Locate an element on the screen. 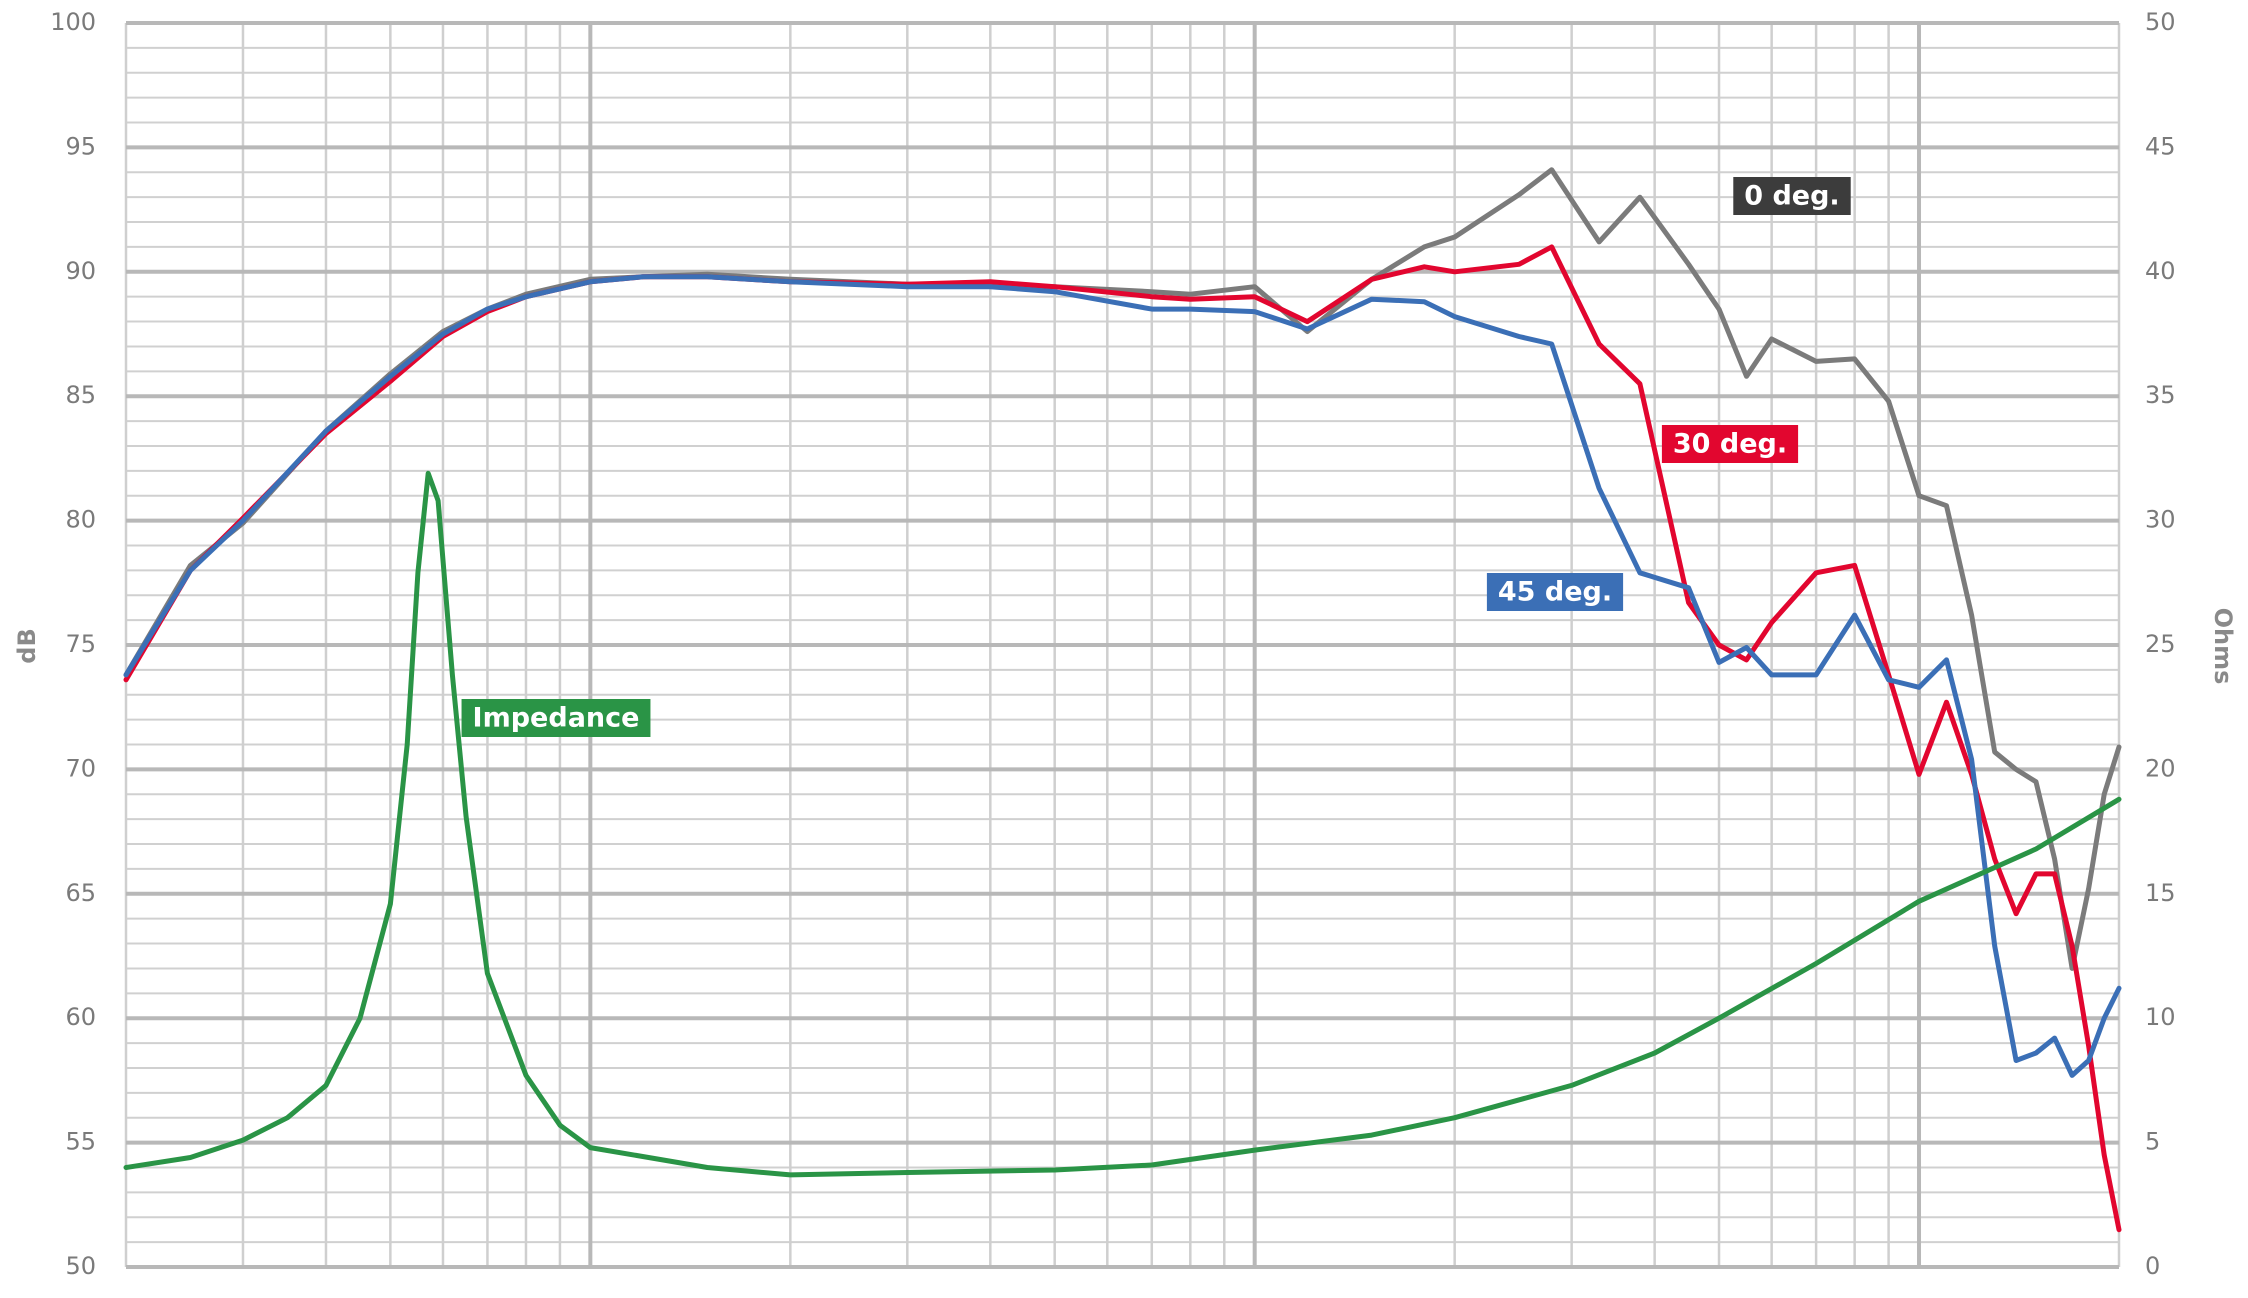  y-tick-label: 75 is located at coordinates (80, 644).